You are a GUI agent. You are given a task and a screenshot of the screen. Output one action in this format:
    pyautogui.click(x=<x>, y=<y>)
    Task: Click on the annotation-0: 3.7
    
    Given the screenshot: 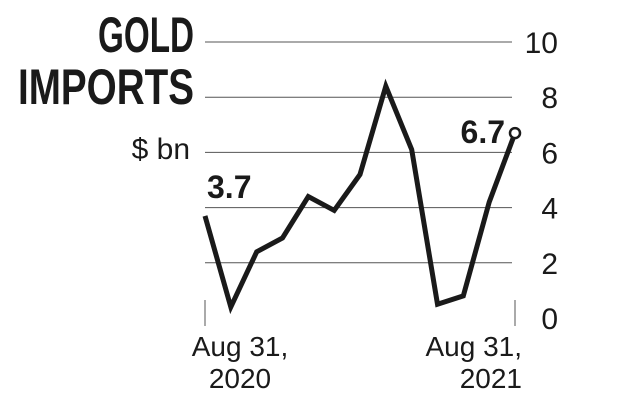 What is the action you would take?
    pyautogui.click(x=229, y=187)
    